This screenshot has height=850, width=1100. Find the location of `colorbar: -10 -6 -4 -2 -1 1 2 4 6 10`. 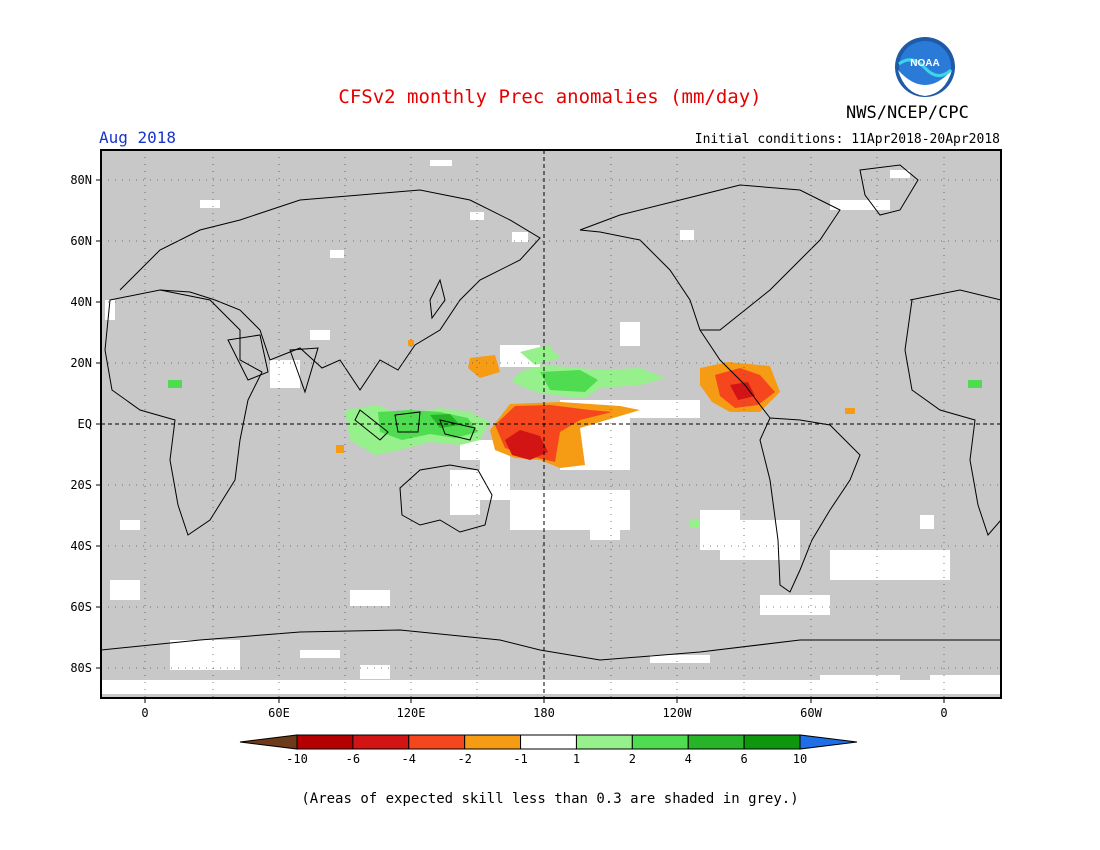

colorbar: -10 -6 -4 -2 -1 1 2 4 6 10 is located at coordinates (548, 750).